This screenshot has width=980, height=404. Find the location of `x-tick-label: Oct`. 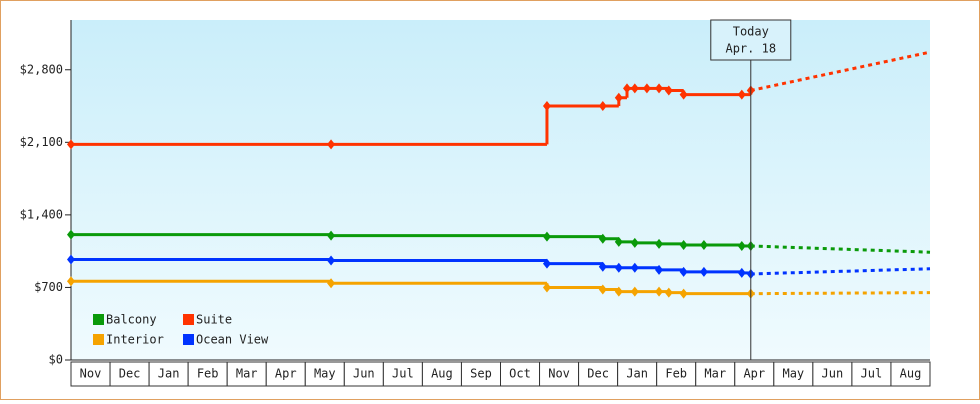

x-tick-label: Oct is located at coordinates (520, 374).